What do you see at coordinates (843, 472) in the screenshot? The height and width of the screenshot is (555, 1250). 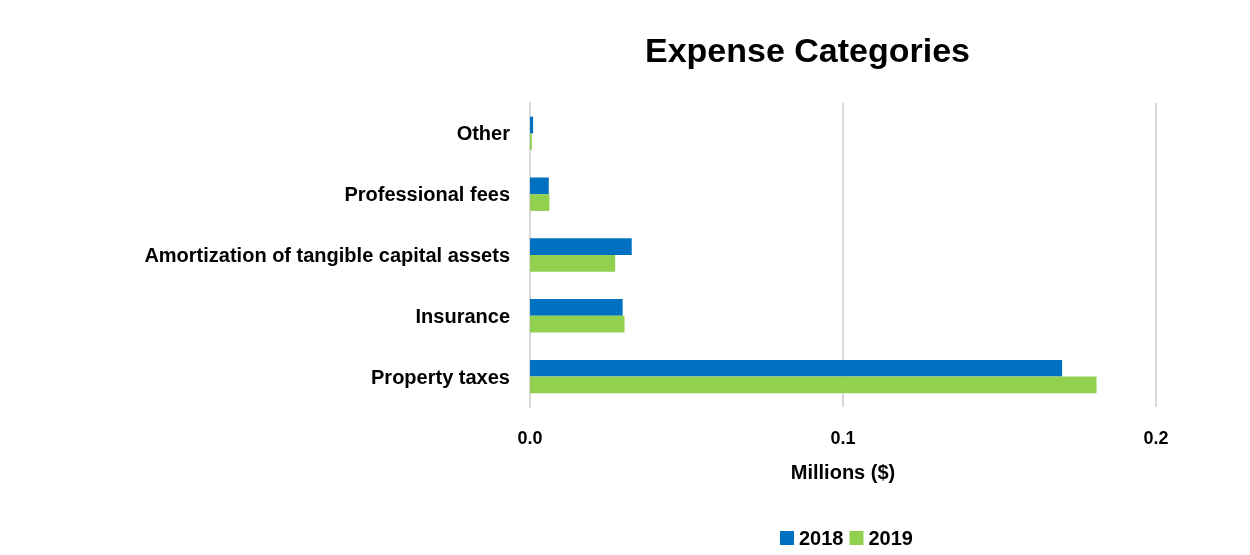 I see `x-axis-title: Millions ($)` at bounding box center [843, 472].